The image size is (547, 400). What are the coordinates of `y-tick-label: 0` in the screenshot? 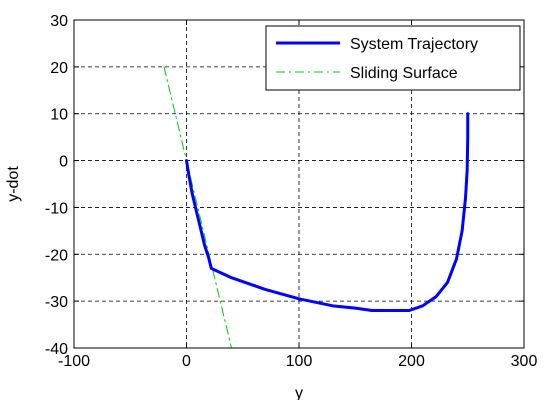 It's located at (63, 162).